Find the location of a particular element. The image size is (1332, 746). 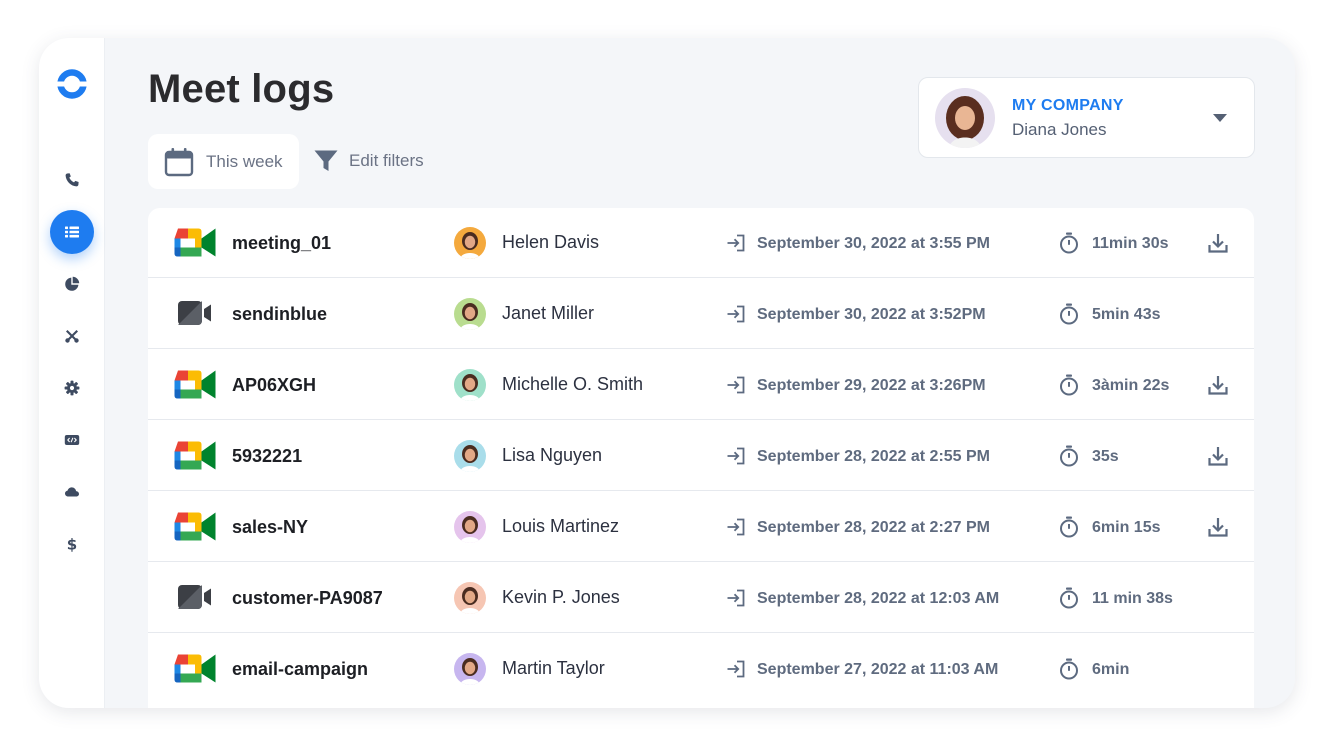

sidebar-item-settings is located at coordinates (72, 388).